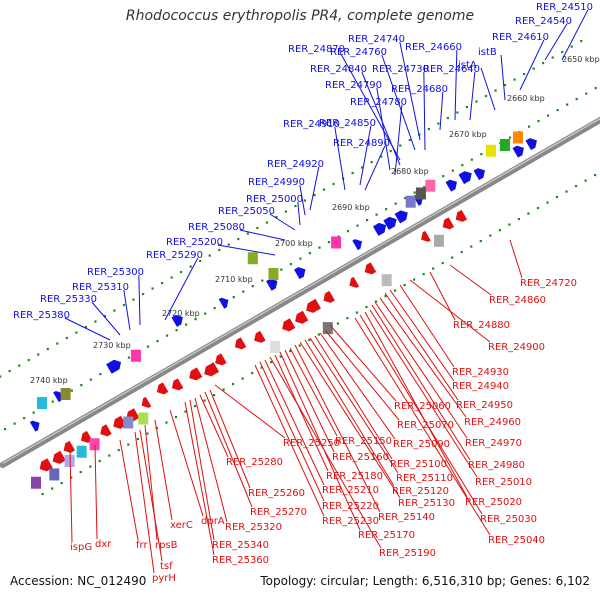  Describe the element at coordinates (516, 347) in the screenshot. I see `gene-label-bottom: RER_24900` at that location.